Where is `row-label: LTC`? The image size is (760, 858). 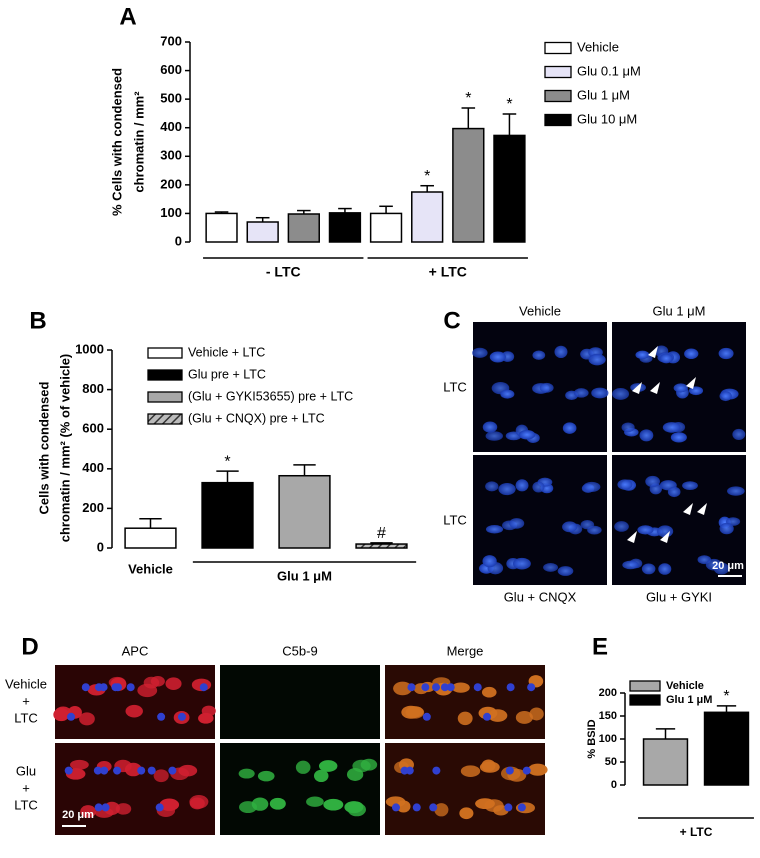 row-label: LTC is located at coordinates (26, 717).